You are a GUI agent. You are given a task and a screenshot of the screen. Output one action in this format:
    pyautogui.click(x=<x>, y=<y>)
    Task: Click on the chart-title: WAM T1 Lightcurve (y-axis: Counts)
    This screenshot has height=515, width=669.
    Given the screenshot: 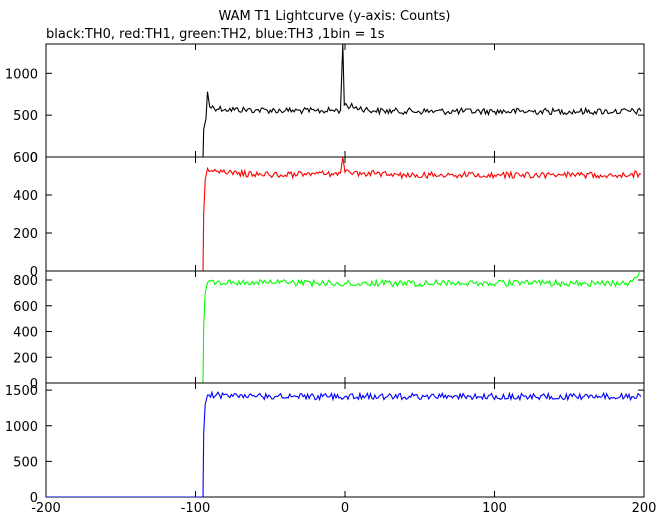 What is the action you would take?
    pyautogui.click(x=334, y=16)
    